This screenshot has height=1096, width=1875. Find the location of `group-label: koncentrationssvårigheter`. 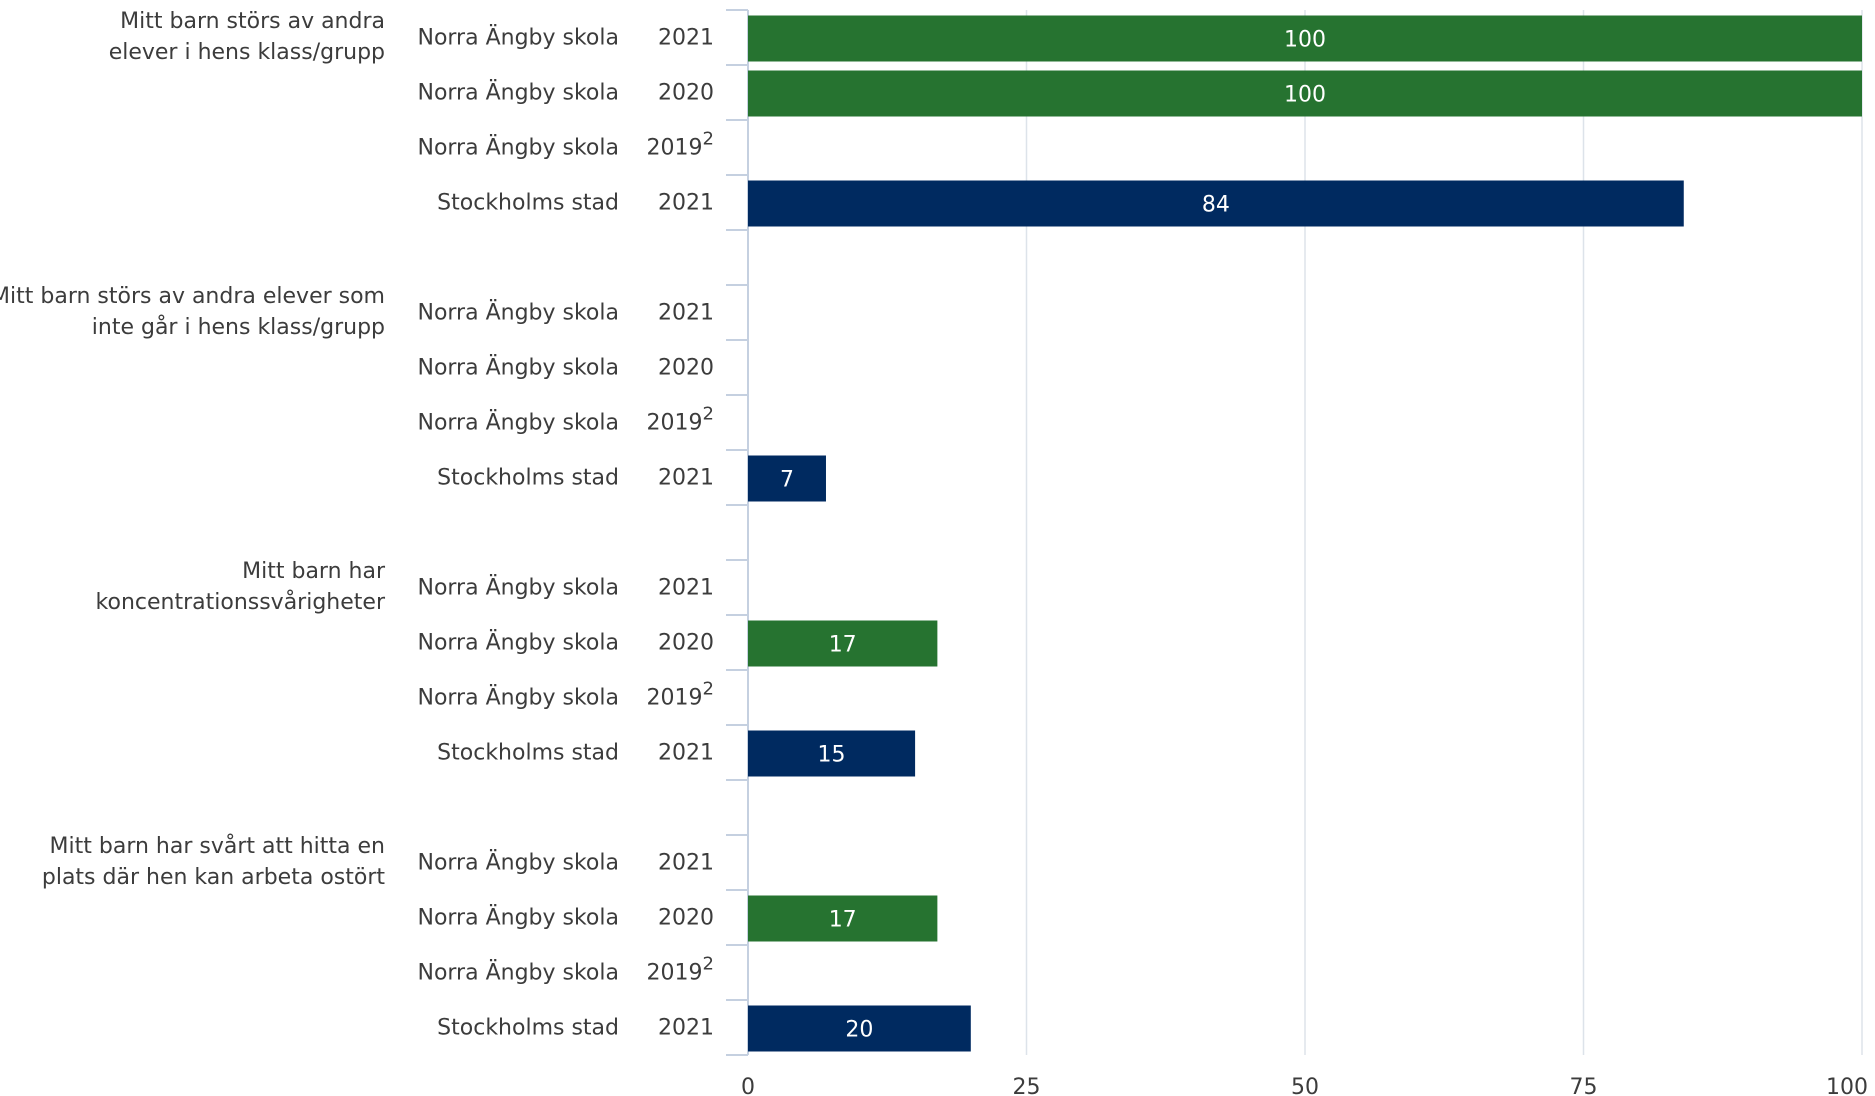

group-label: koncentrationssvårigheter is located at coordinates (241, 602).